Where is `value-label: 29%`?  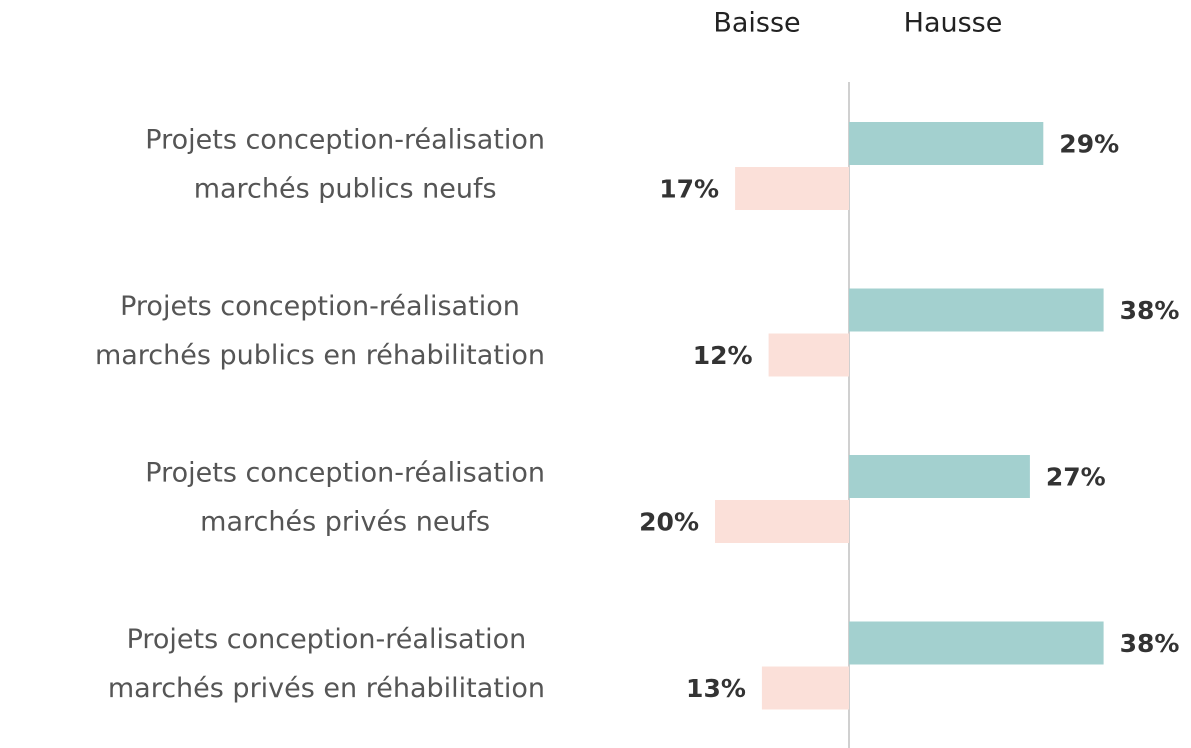
value-label: 29% is located at coordinates (1089, 144).